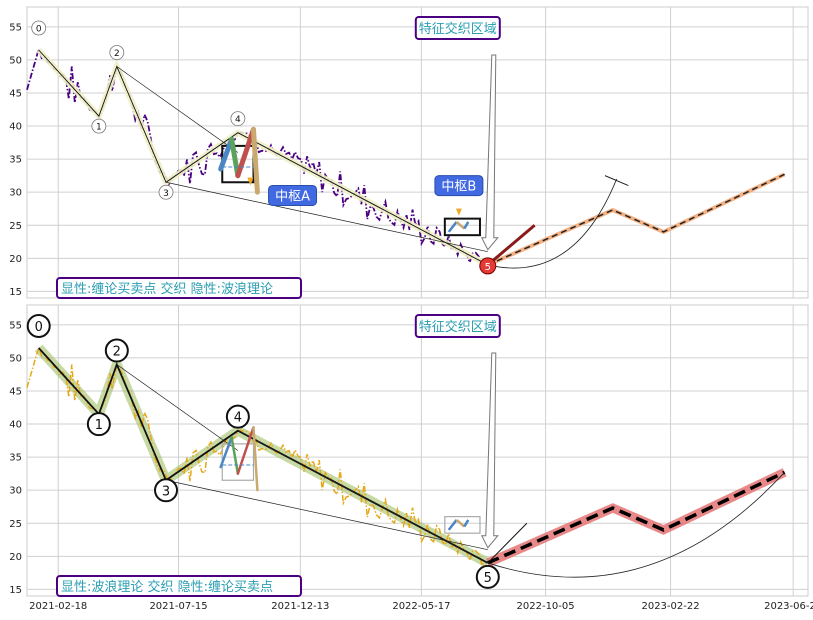 The image size is (813, 620). I want to click on x-tick-label: 2022-05-17, so click(421, 606).